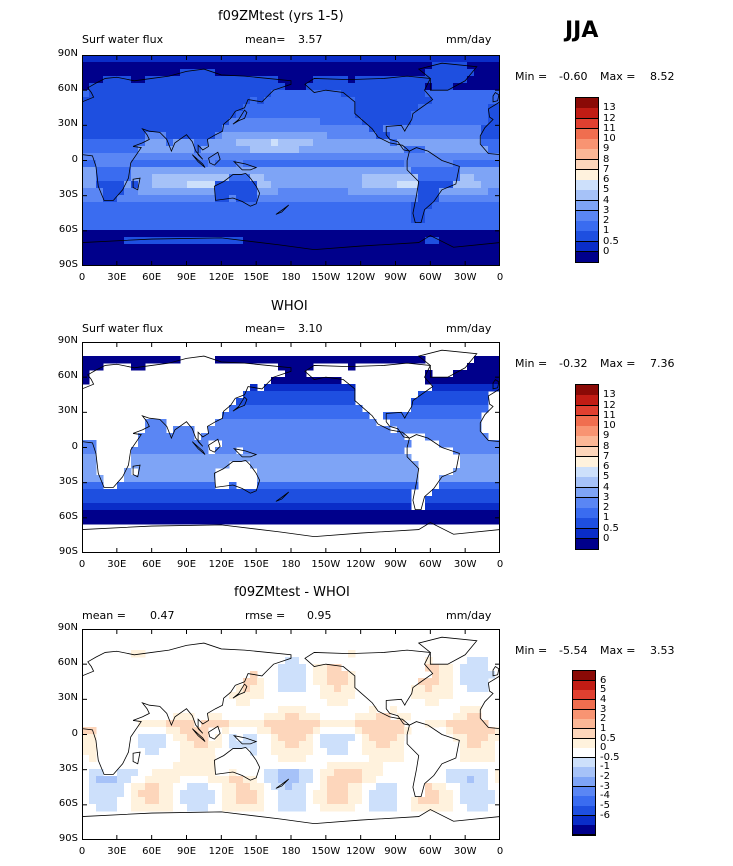 This screenshot has width=733, height=866. What do you see at coordinates (606, 477) in the screenshot?
I see `colorbar-label: 5` at bounding box center [606, 477].